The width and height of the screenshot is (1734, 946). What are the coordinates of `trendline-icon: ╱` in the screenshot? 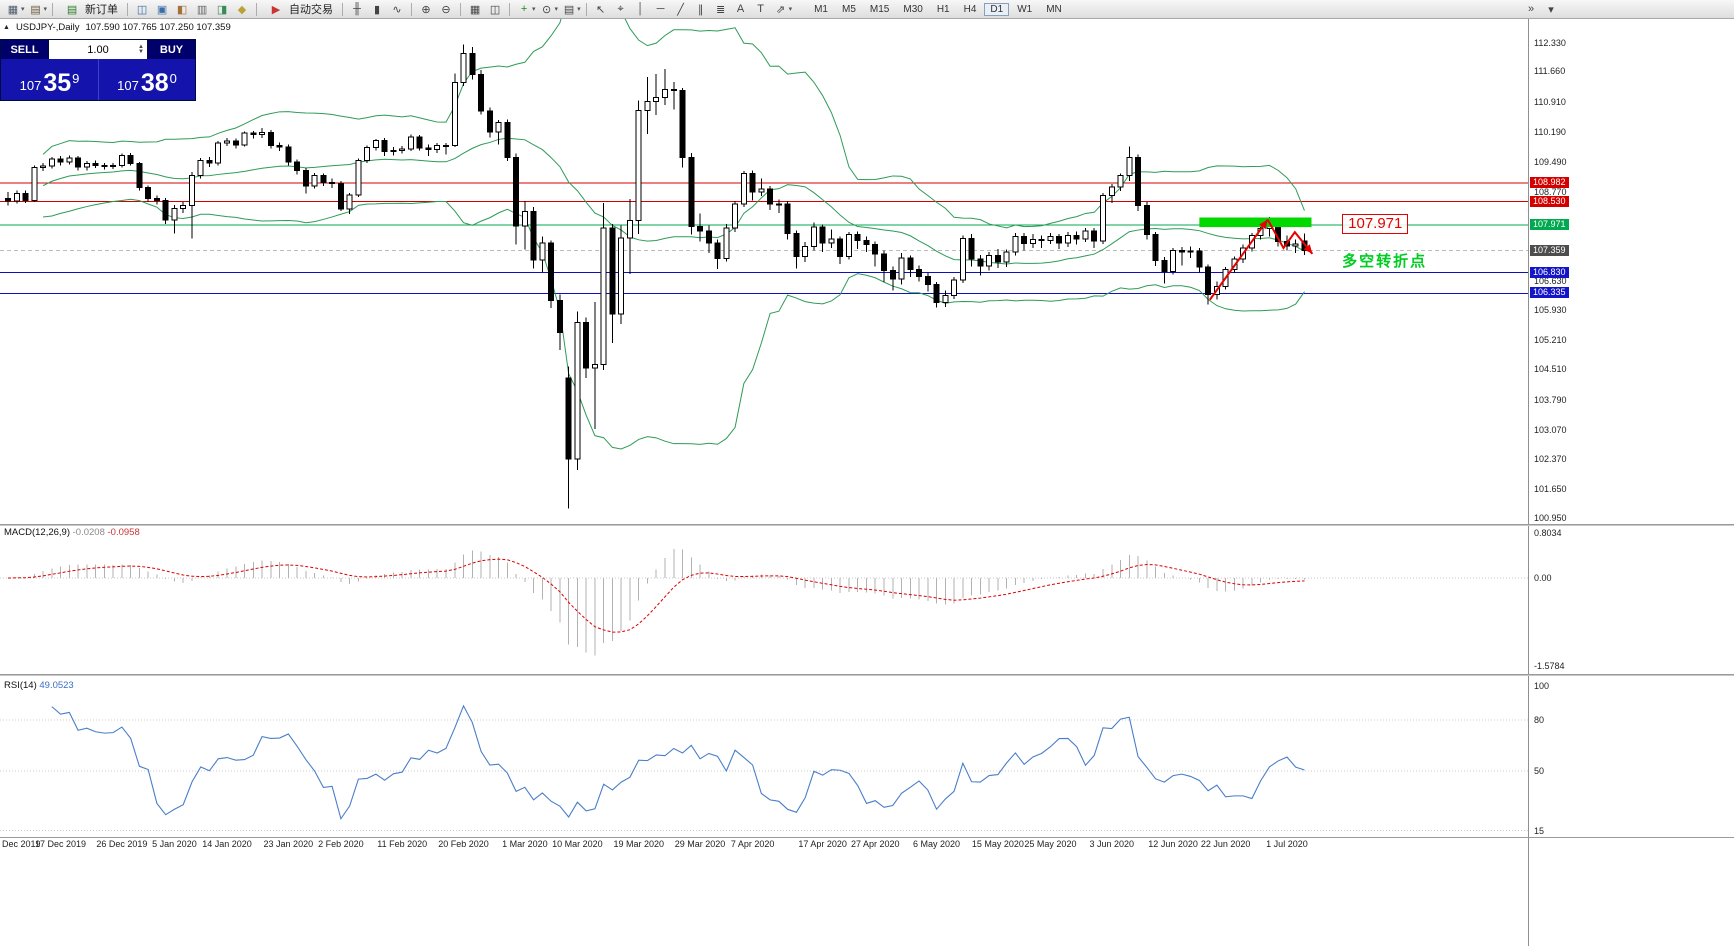 It's located at (680, 9).